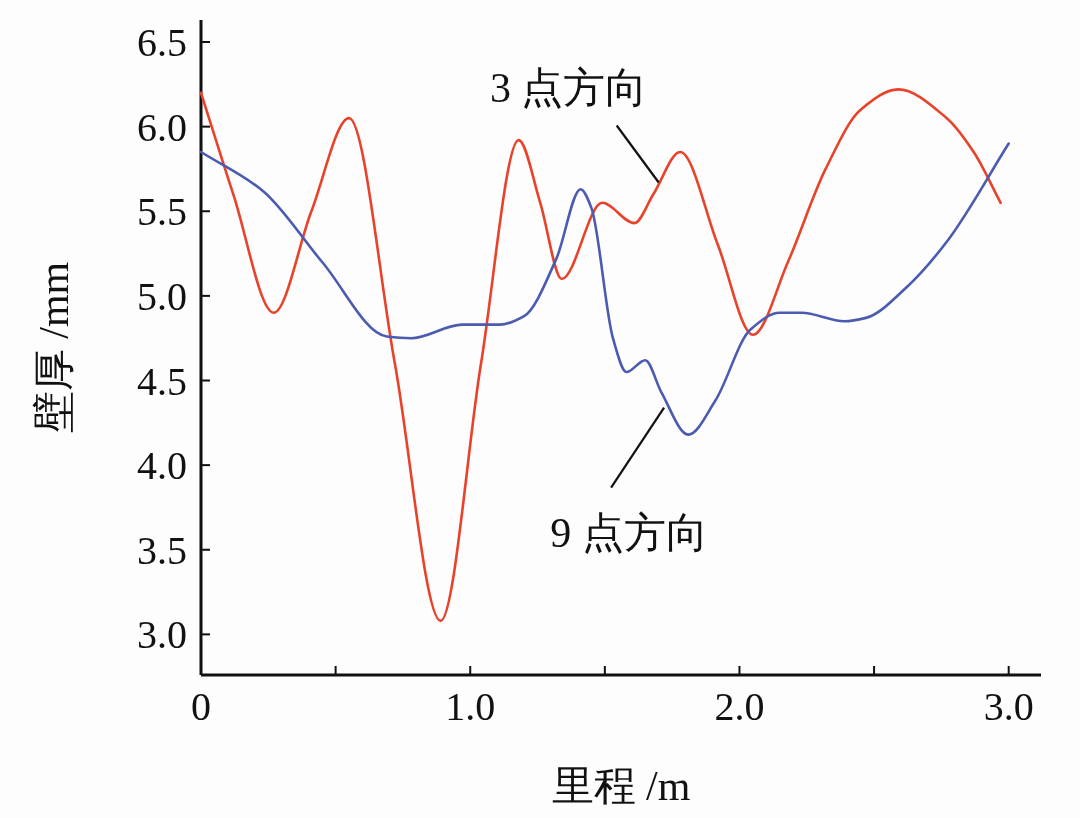 The width and height of the screenshot is (1080, 818). What do you see at coordinates (162, 296) in the screenshot?
I see `y-tick-label: 5.0` at bounding box center [162, 296].